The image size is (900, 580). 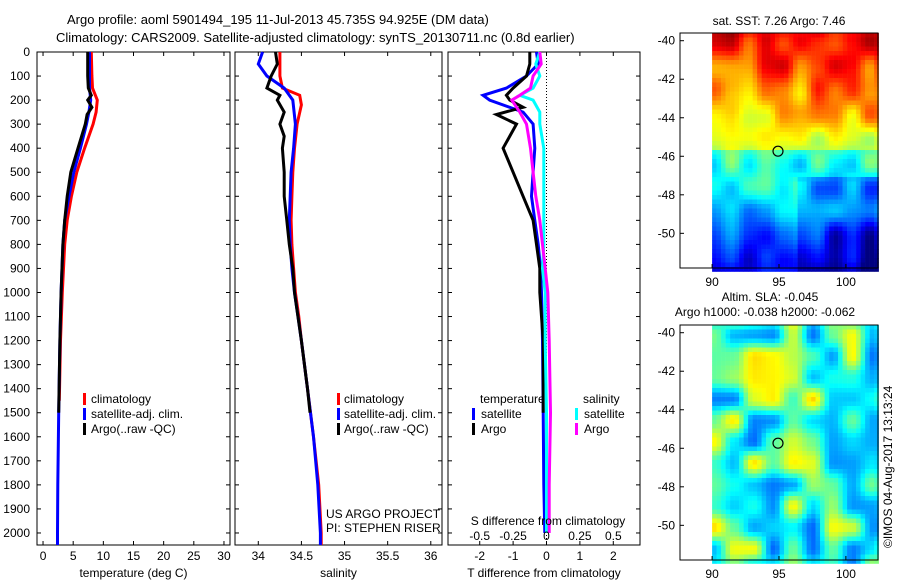 What do you see at coordinates (259, 556) in the screenshot?
I see `x-tick-label: 34` at bounding box center [259, 556].